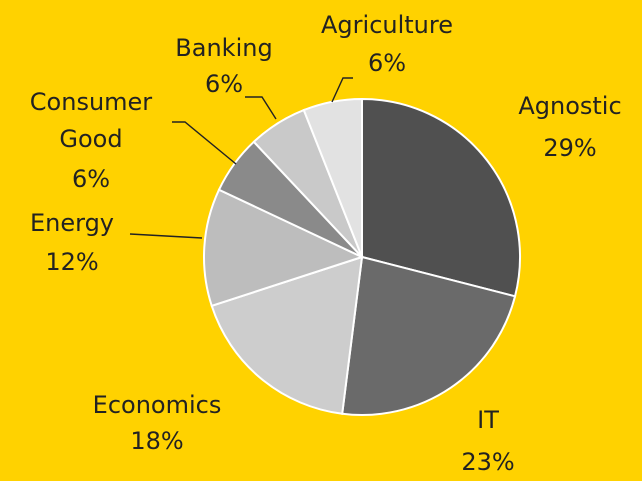 This screenshot has height=481, width=642. Describe the element at coordinates (487, 462) in the screenshot. I see `data-label-it-percent: 23%` at that location.